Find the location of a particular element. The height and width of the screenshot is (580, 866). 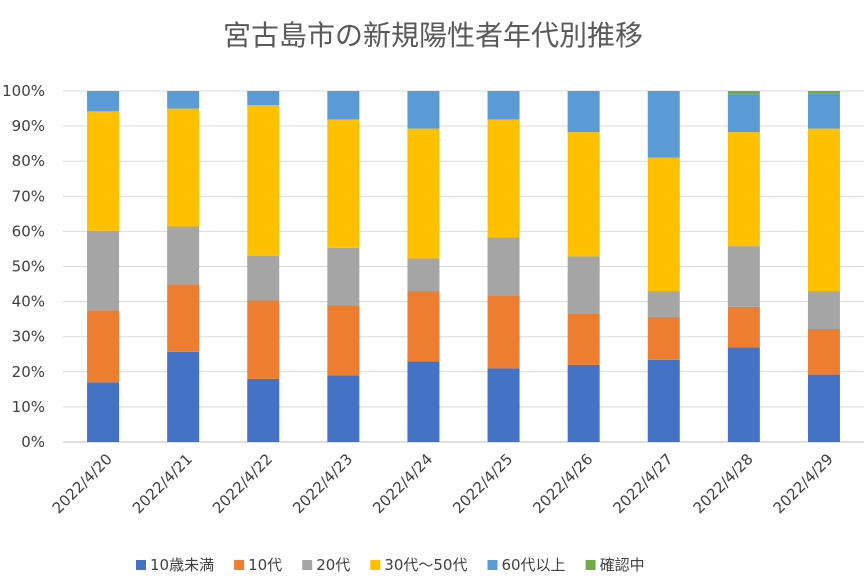

x-tick-label: 2022/4/27 is located at coordinates (642, 483).